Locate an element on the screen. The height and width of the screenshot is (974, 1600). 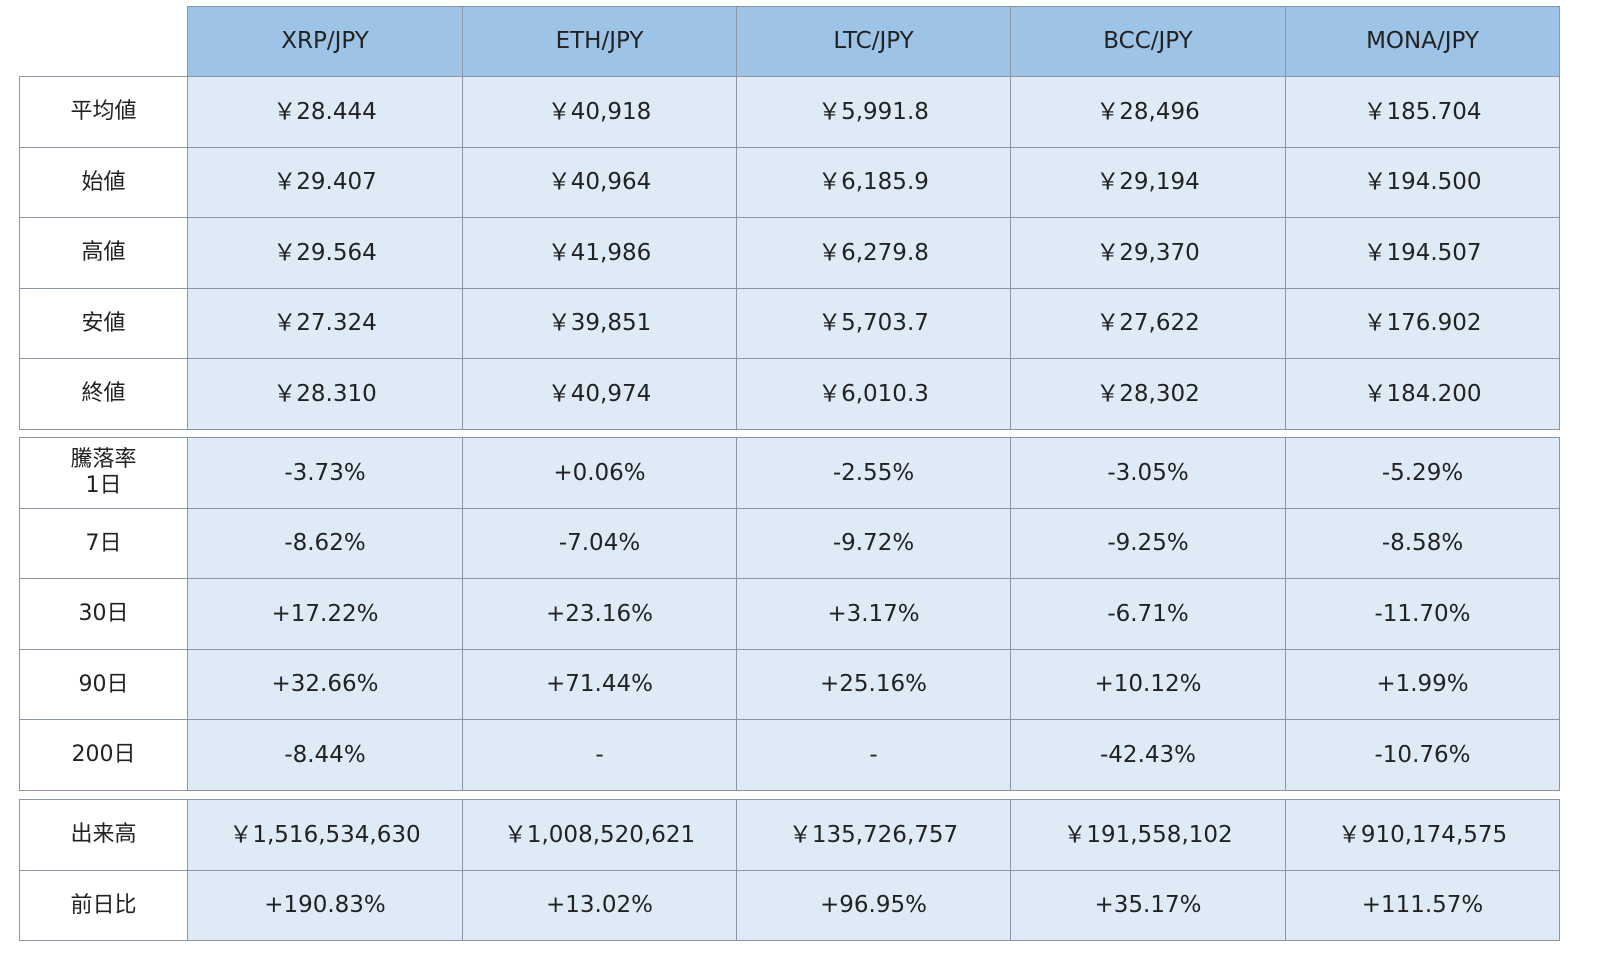
column-header: MONA/JPY is located at coordinates (1422, 41).